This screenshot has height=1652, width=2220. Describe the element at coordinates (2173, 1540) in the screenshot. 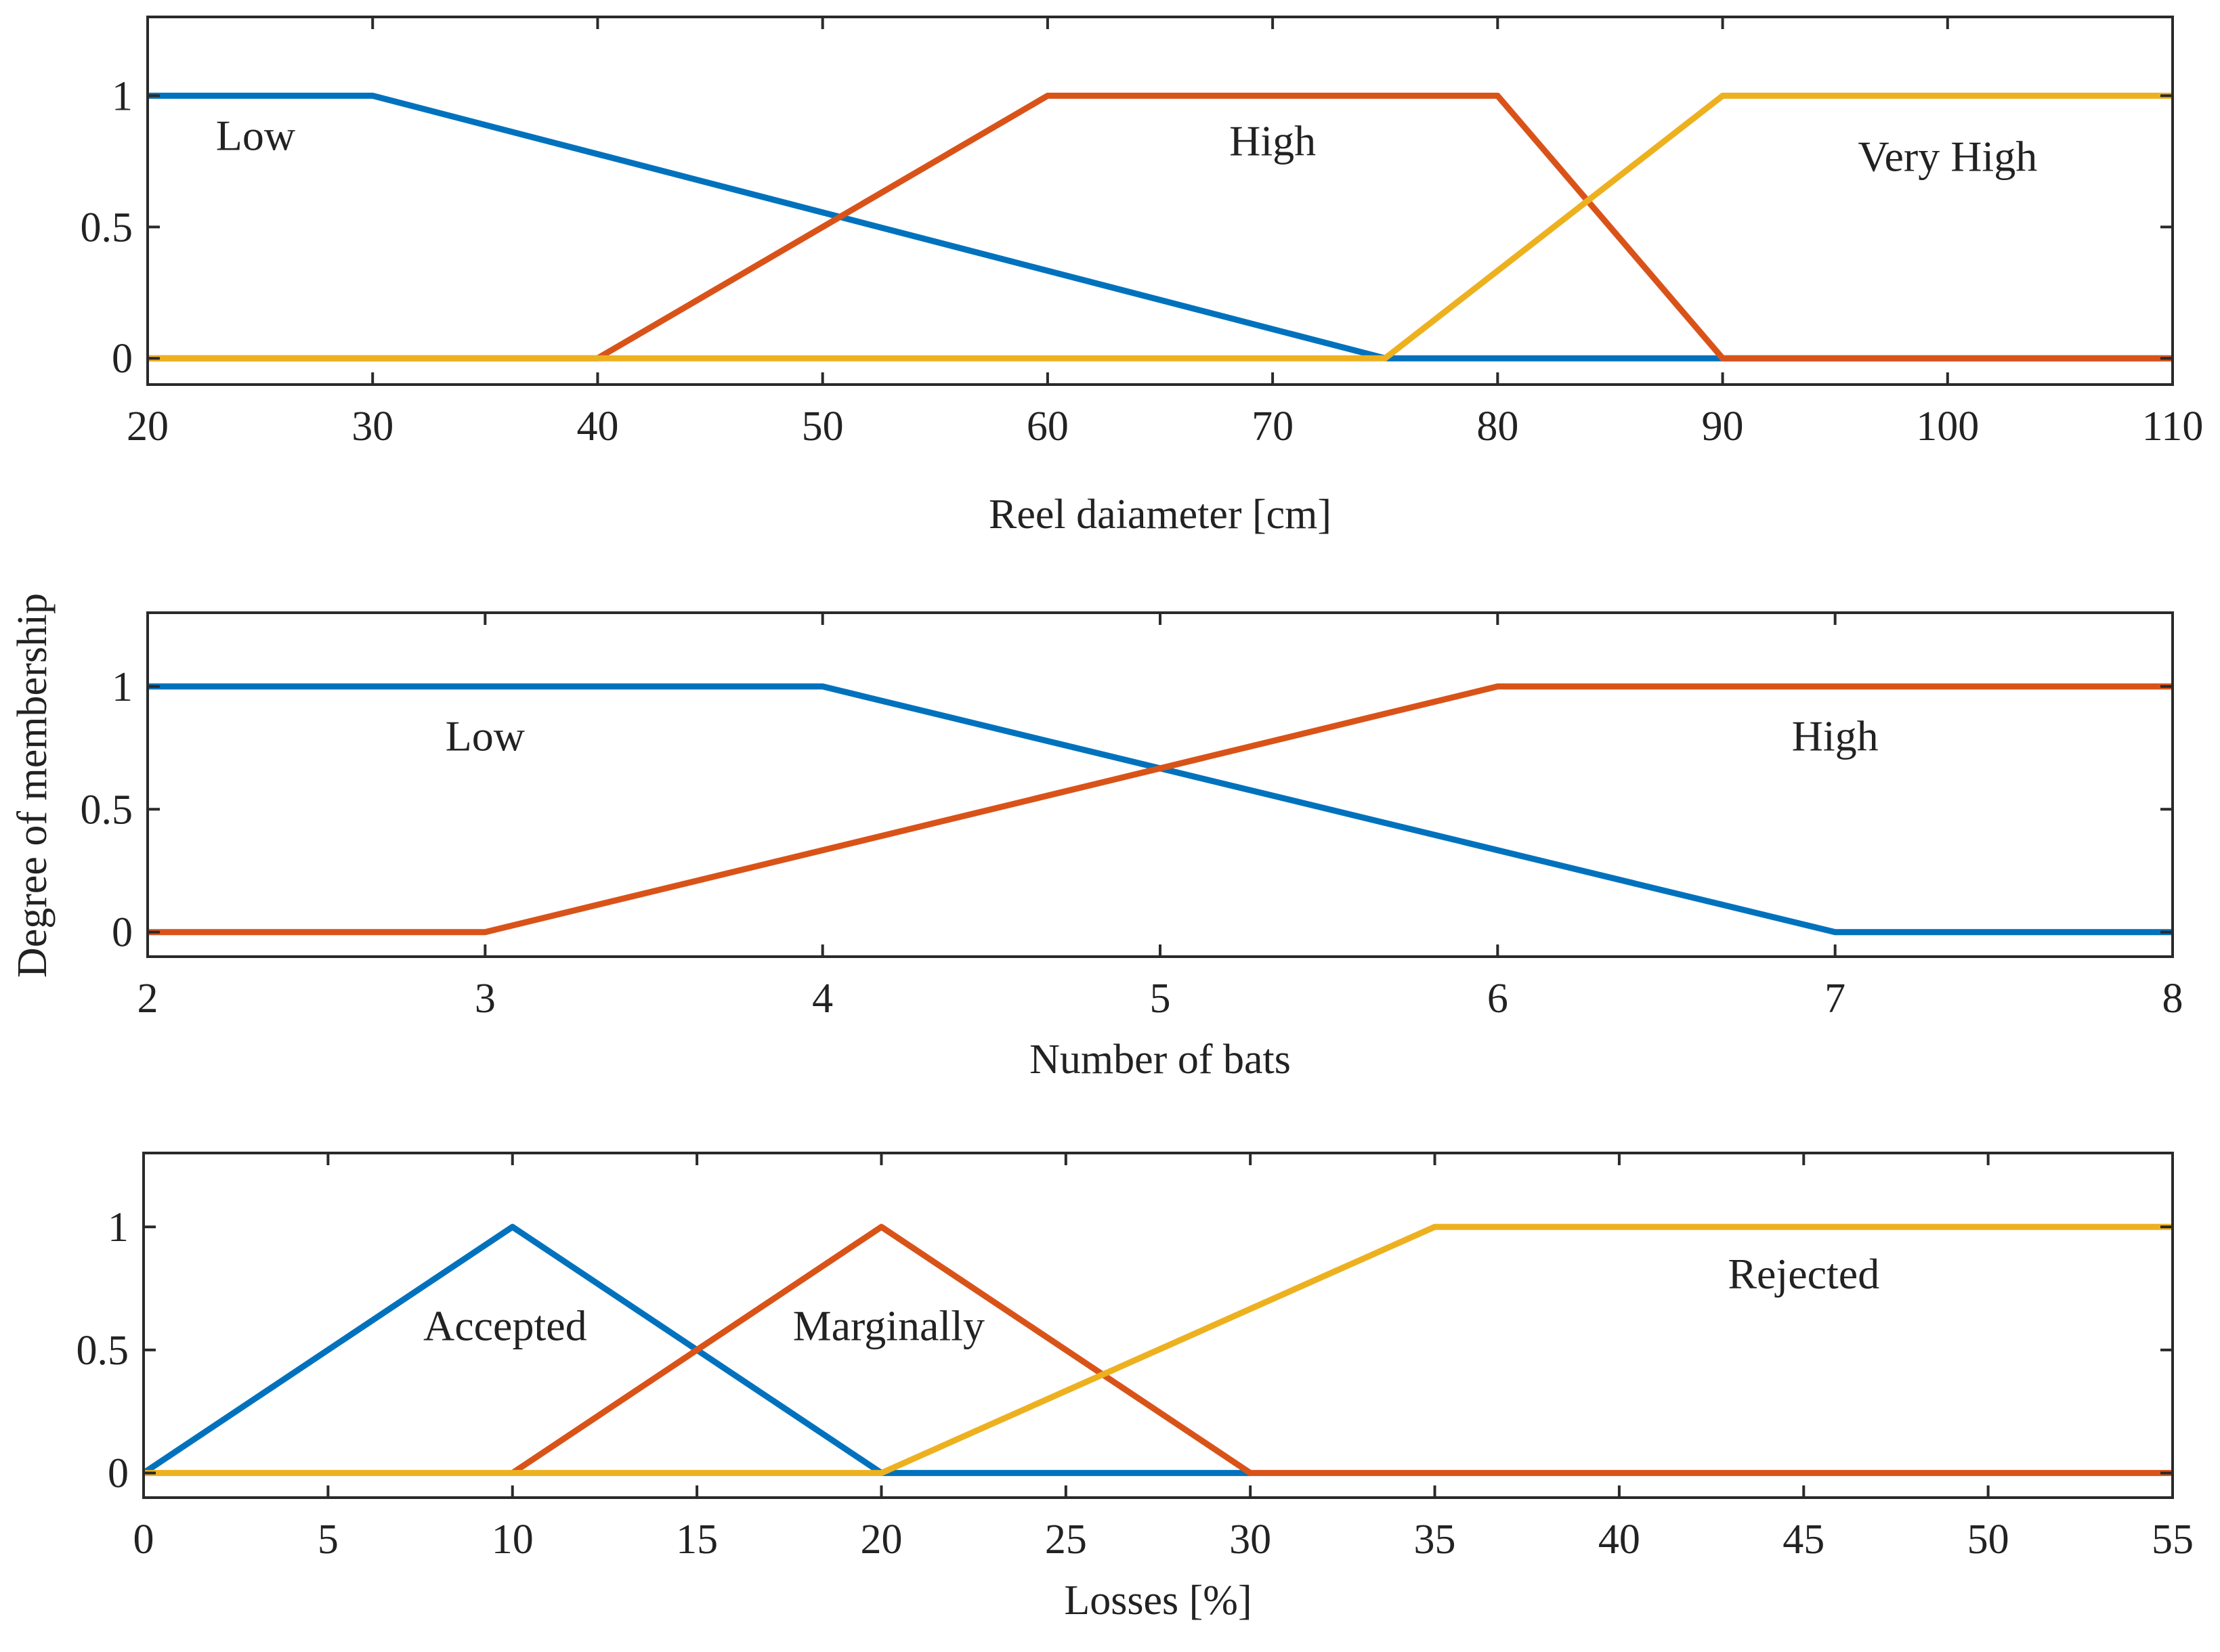

I see `losses-x-tick-label: 55` at that location.